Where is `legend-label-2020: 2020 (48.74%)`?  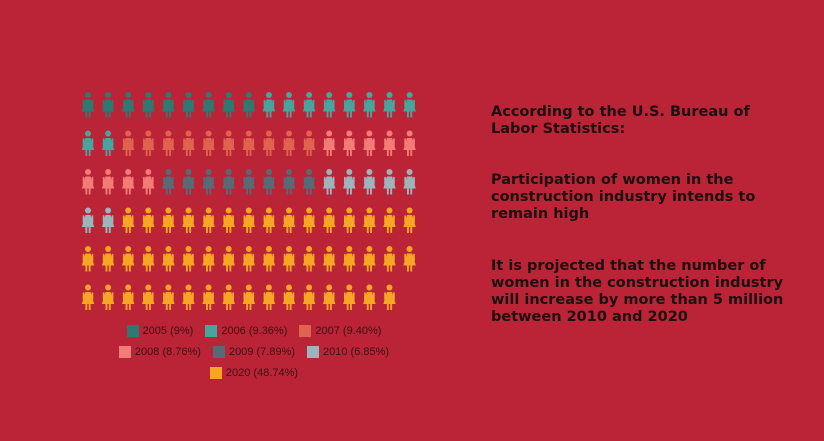
legend-label-2020: 2020 (48.74%) is located at coordinates (262, 373).